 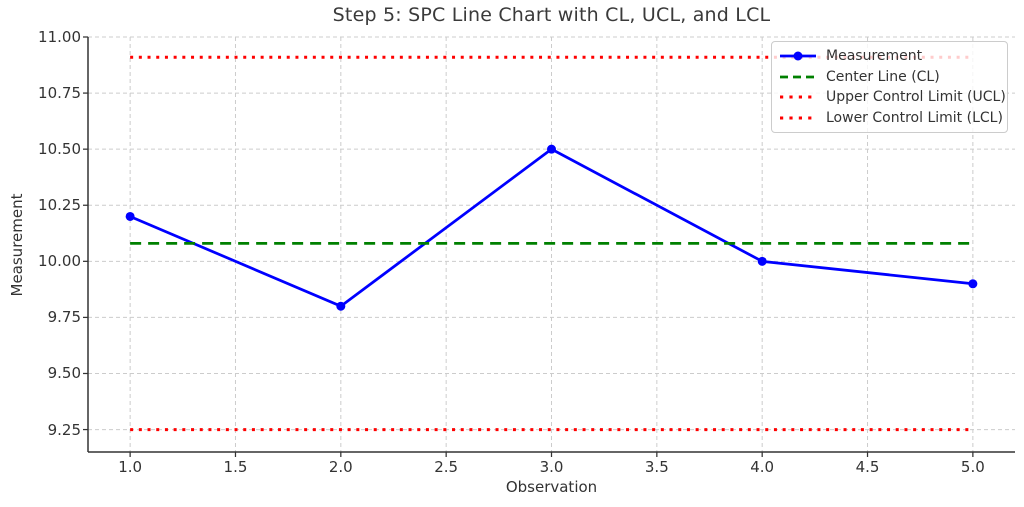 What do you see at coordinates (914, 117) in the screenshot?
I see `legend-label: Lower Control Limit (LCL)` at bounding box center [914, 117].